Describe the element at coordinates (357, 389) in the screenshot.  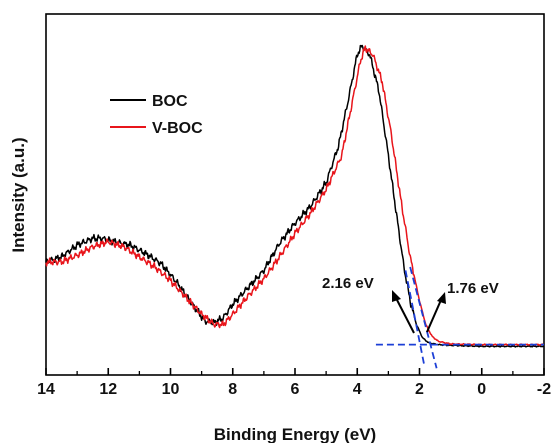
I see `x-tick-label: 4` at that location.